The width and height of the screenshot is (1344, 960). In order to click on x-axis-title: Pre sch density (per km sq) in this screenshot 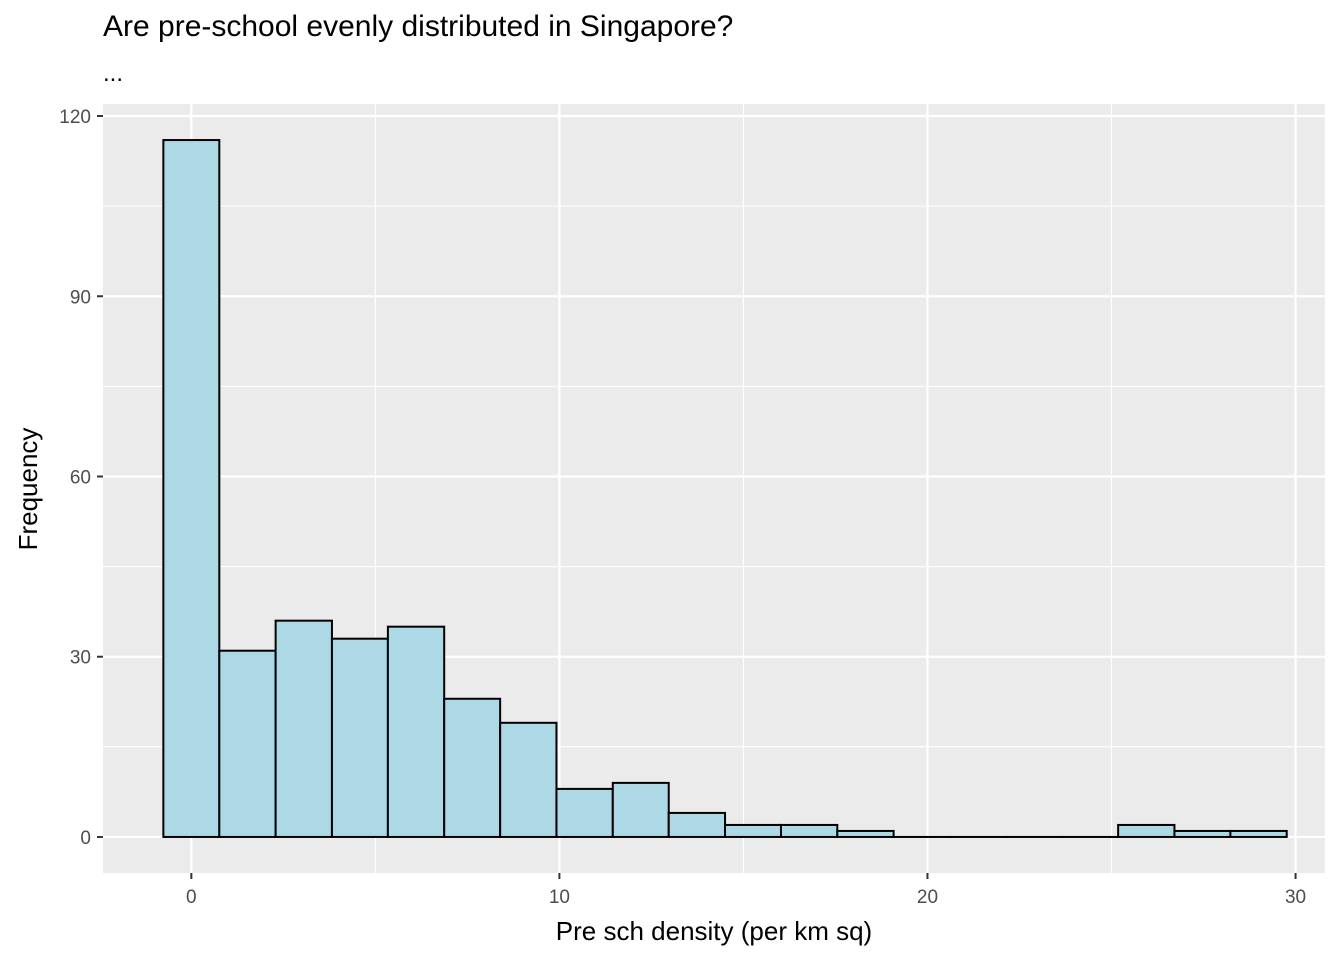, I will do `click(714, 931)`.